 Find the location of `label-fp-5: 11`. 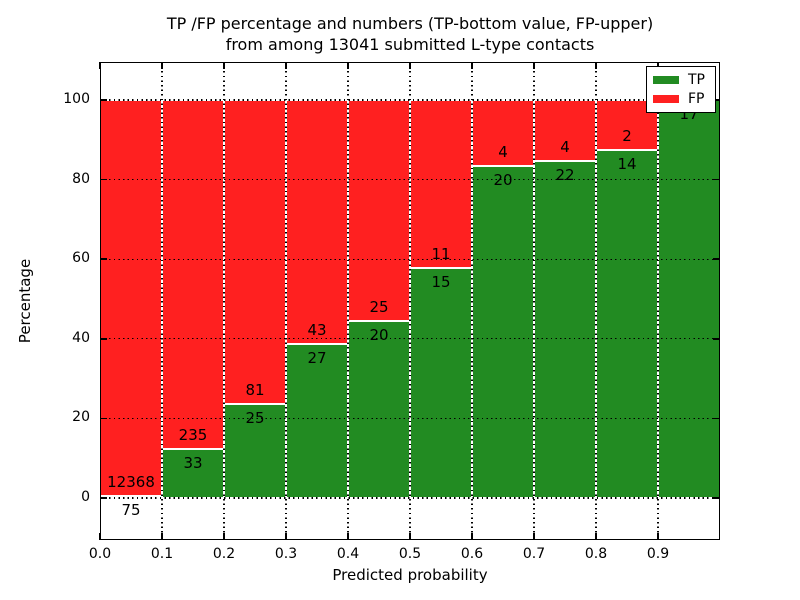

label-fp-5: 11 is located at coordinates (441, 254).